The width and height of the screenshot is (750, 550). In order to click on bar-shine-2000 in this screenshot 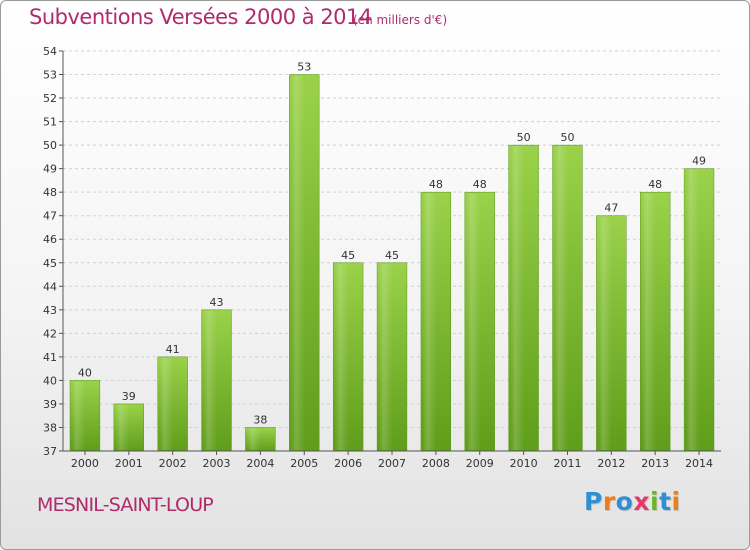, I will do `click(79, 415)`.